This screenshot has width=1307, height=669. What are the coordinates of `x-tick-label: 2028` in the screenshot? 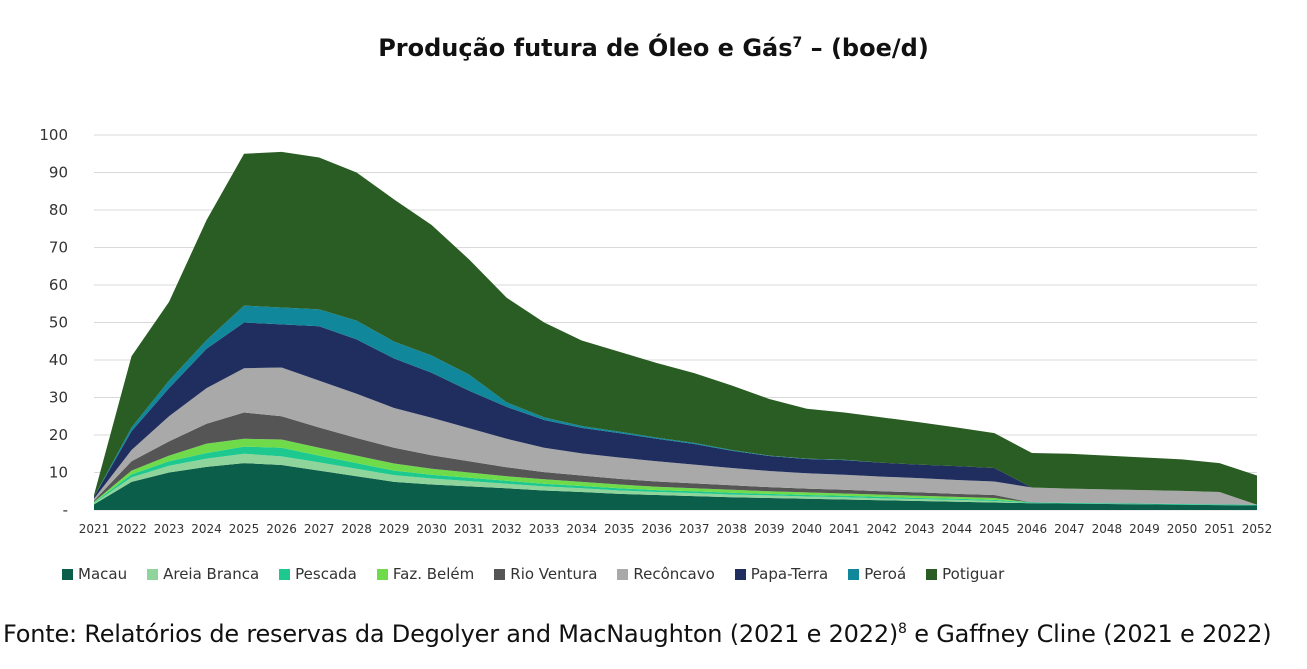 It's located at (356, 529).